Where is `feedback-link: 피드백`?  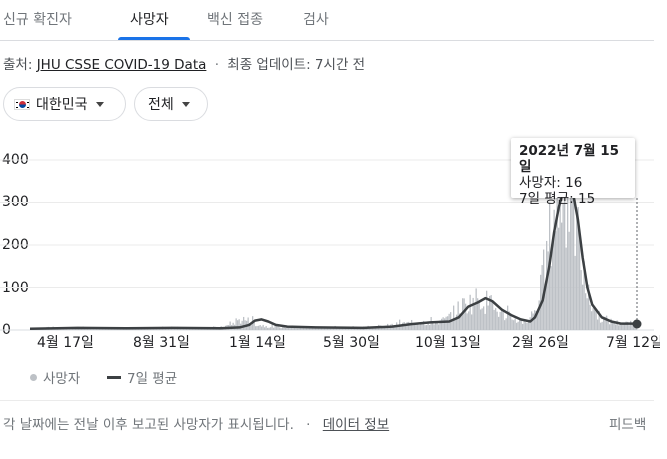
feedback-link: 피드백 is located at coordinates (628, 425).